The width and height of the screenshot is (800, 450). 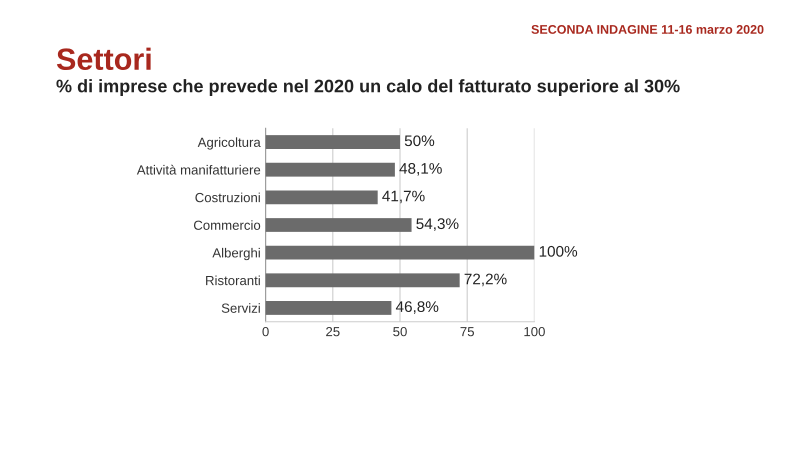 What do you see at coordinates (229, 143) in the screenshot?
I see `y-tick-label: Agricoltura` at bounding box center [229, 143].